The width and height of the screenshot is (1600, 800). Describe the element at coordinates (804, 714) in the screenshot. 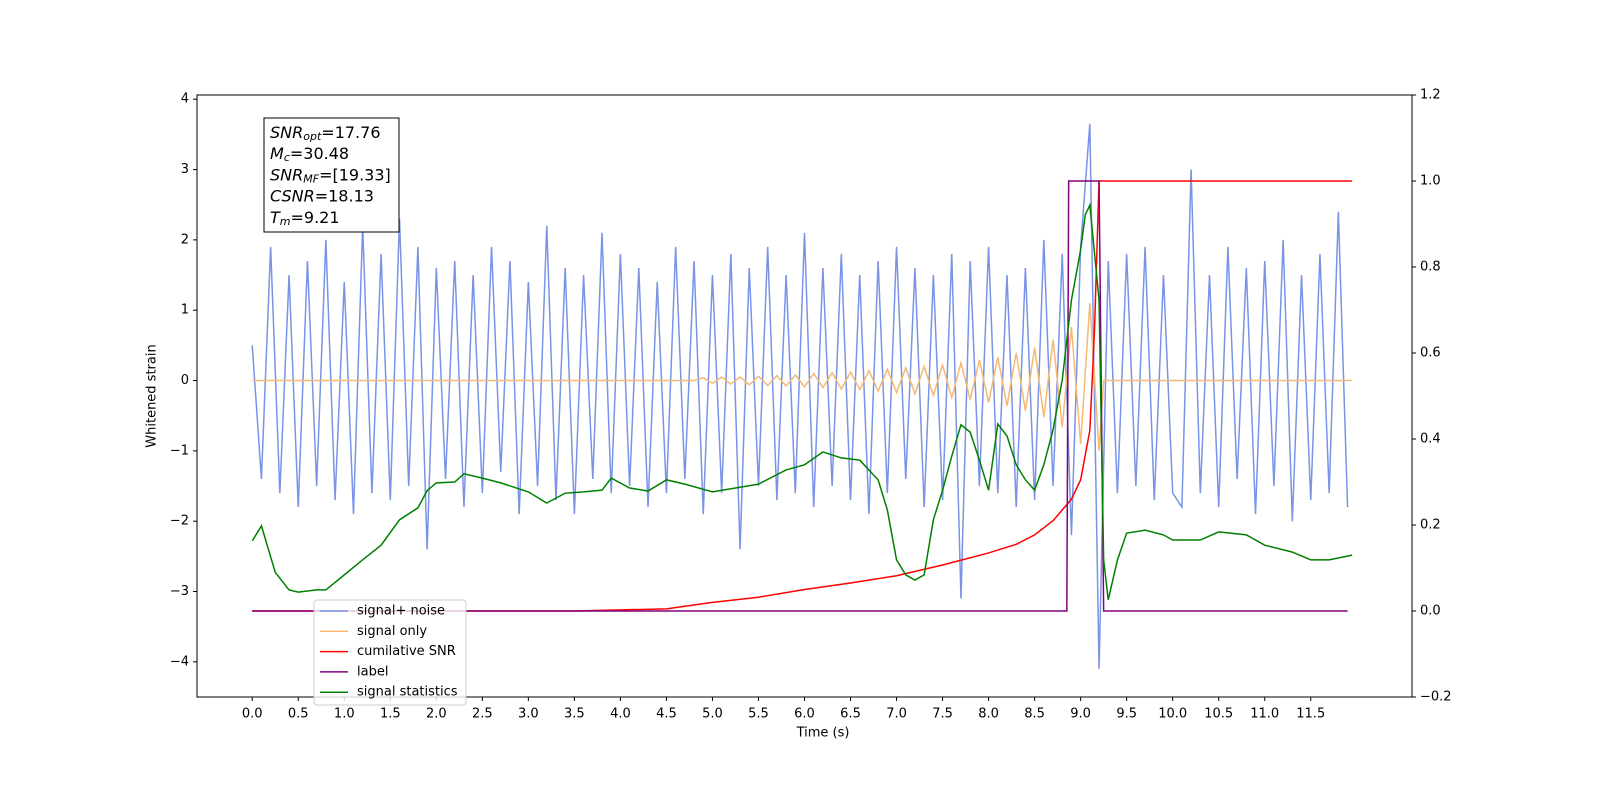

I see `x-tick-label: 6.0` at that location.